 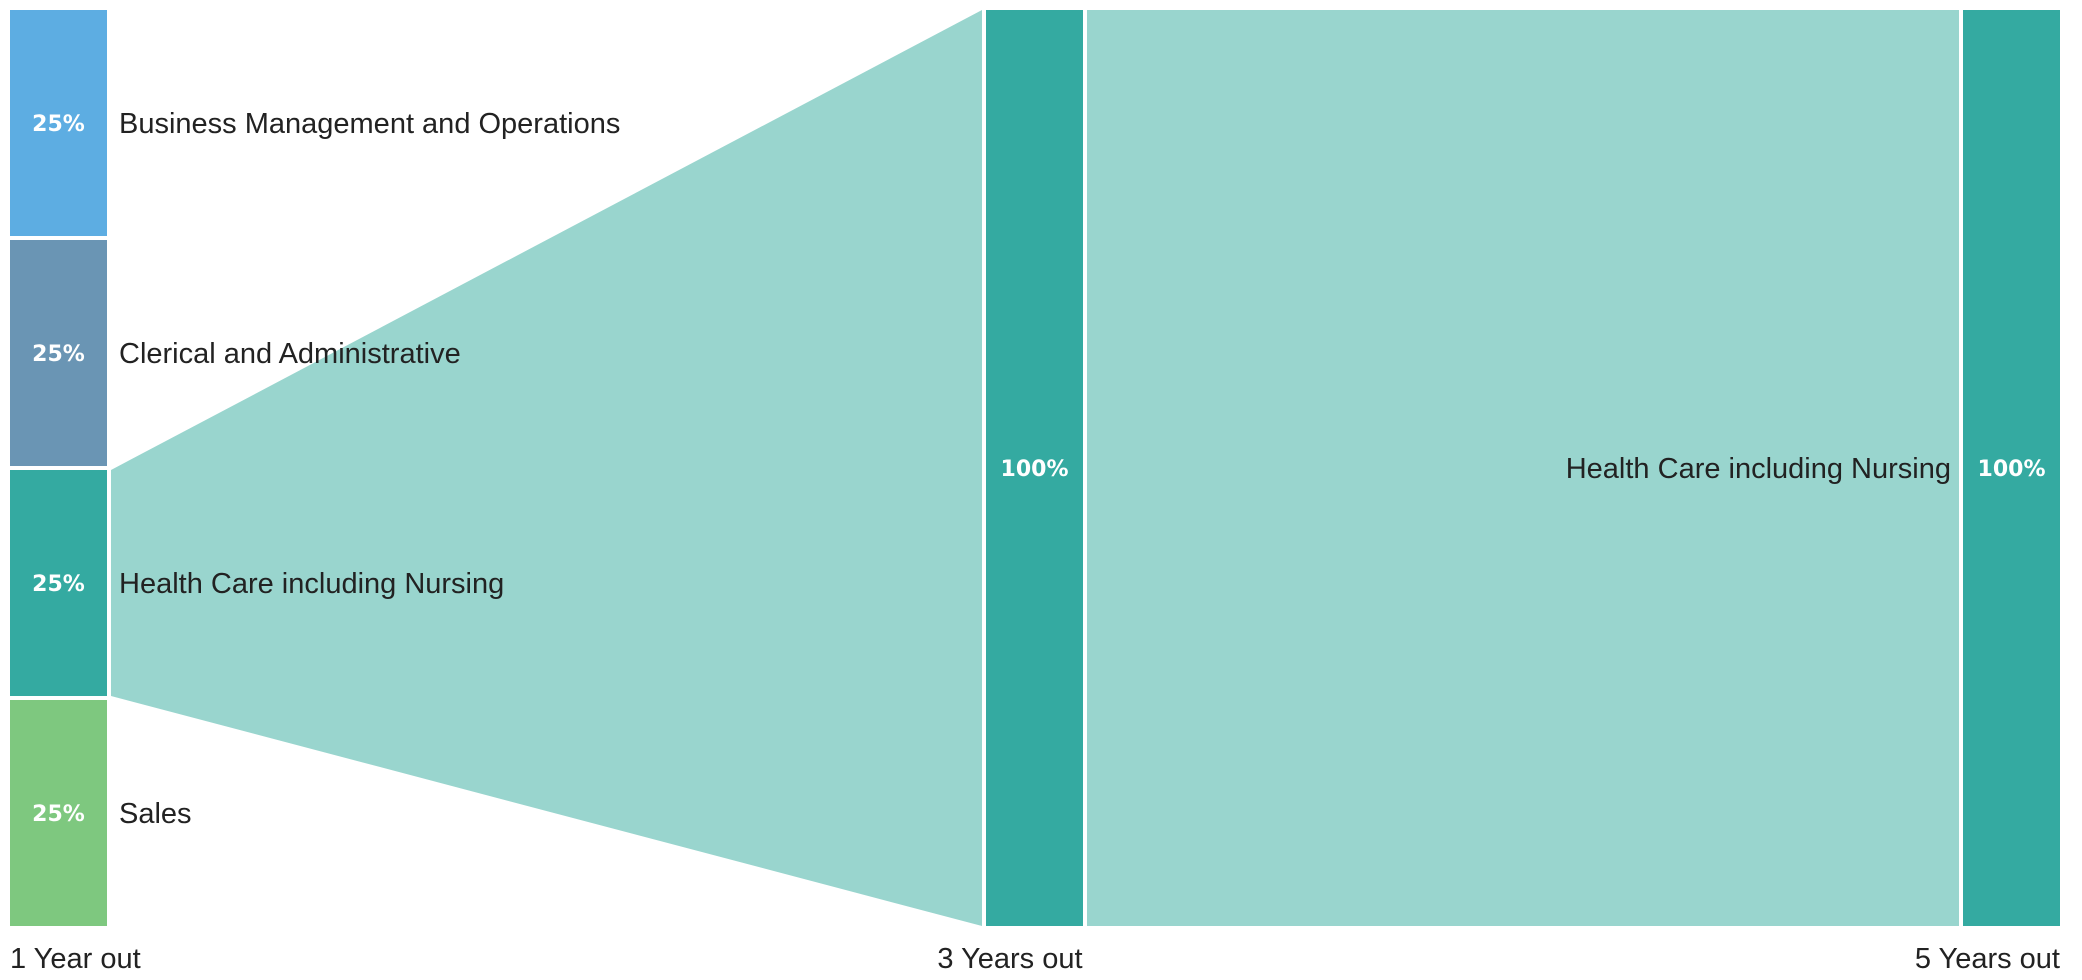 I want to click on node-name-label: Business Management and Operations, so click(x=369, y=124).